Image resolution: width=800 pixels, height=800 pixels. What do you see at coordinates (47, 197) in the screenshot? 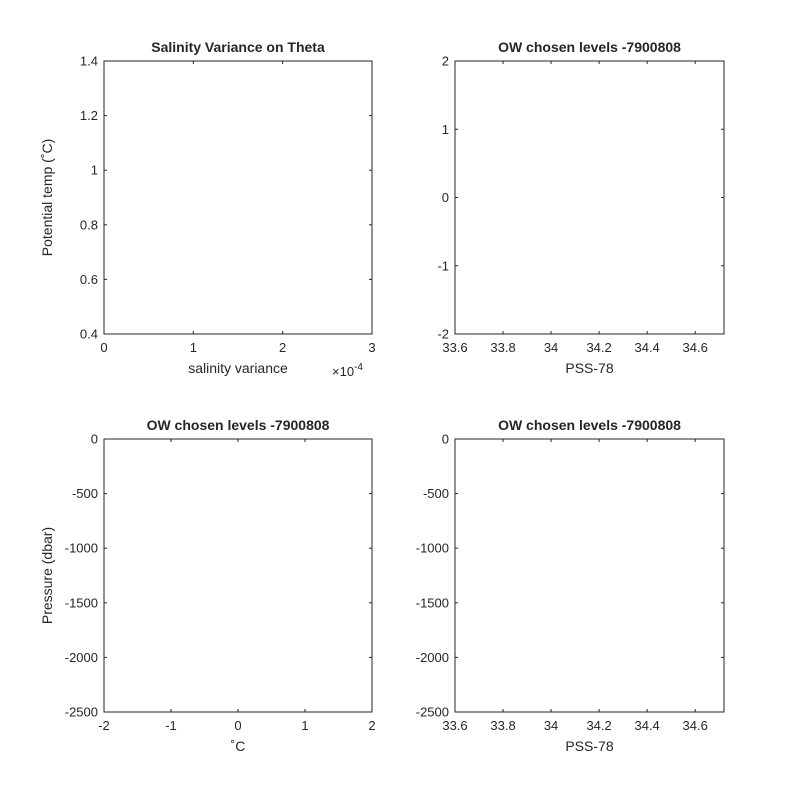
I see `y-axis-label: Potential temp (˚C)` at bounding box center [47, 197].